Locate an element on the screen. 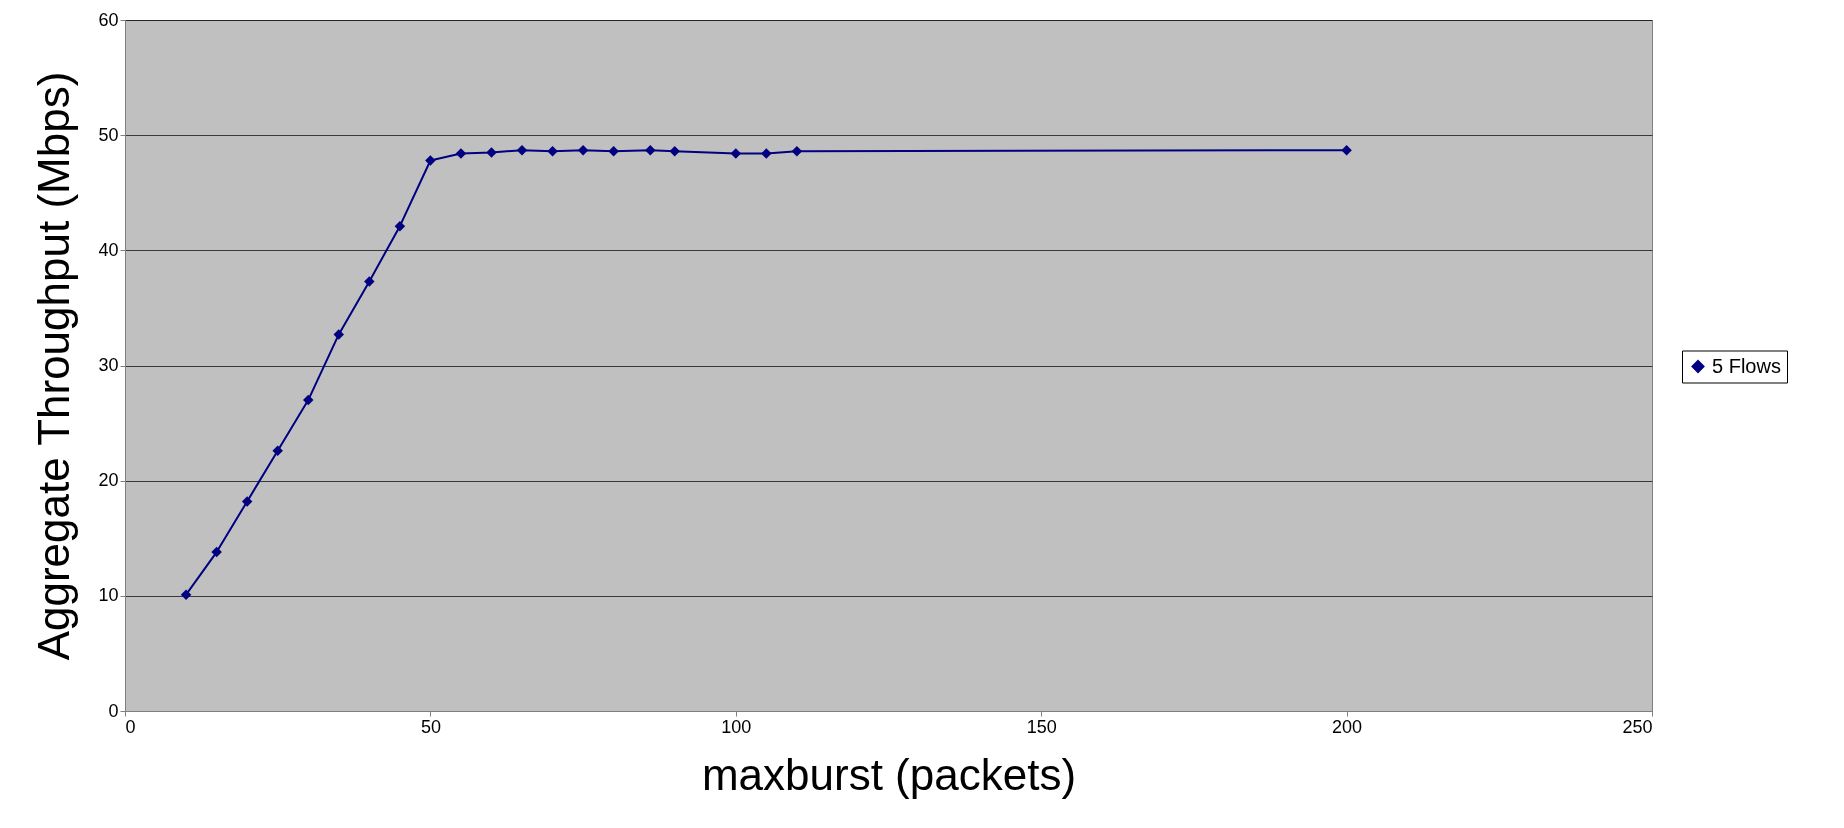 Image resolution: width=1844 pixels, height=828 pixels. x-tick-label: 0 is located at coordinates (130, 726).